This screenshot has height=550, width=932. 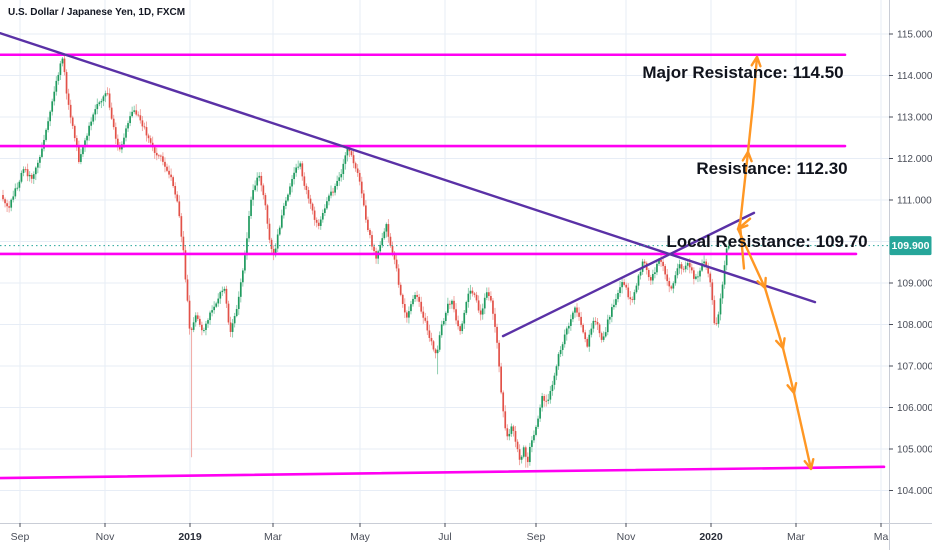 What do you see at coordinates (756, 61) in the screenshot?
I see `up-target-arrow-head-icon` at bounding box center [756, 61].